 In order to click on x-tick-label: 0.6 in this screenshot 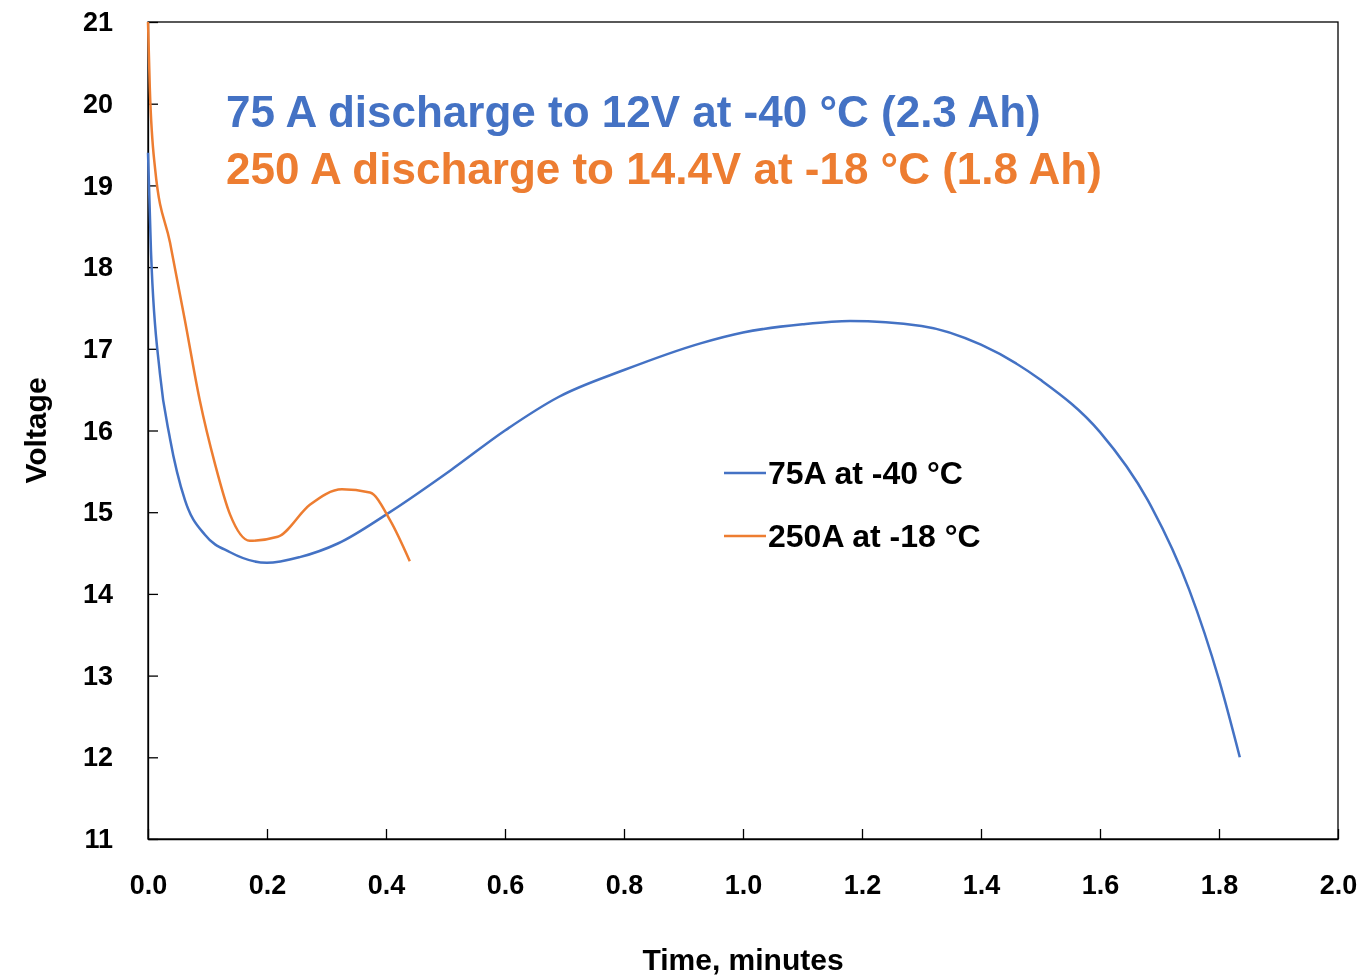, I will do `click(505, 885)`.